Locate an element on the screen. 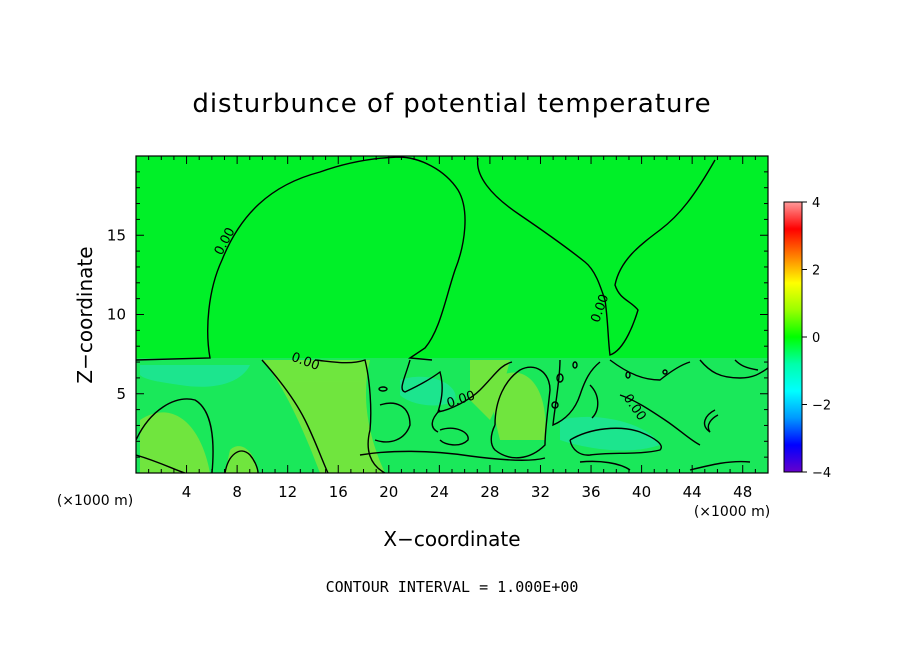 This screenshot has width=904, height=654. x-tick-label: 32 is located at coordinates (540, 492).